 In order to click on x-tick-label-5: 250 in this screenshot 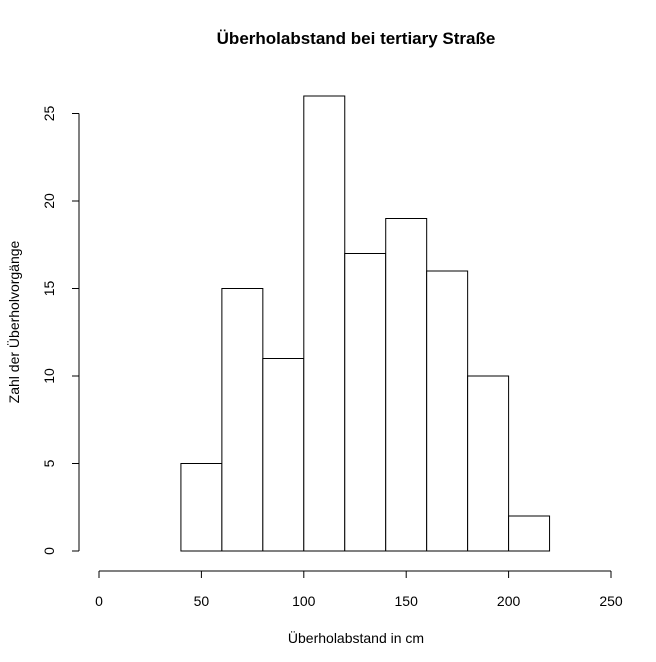, I will do `click(611, 601)`.